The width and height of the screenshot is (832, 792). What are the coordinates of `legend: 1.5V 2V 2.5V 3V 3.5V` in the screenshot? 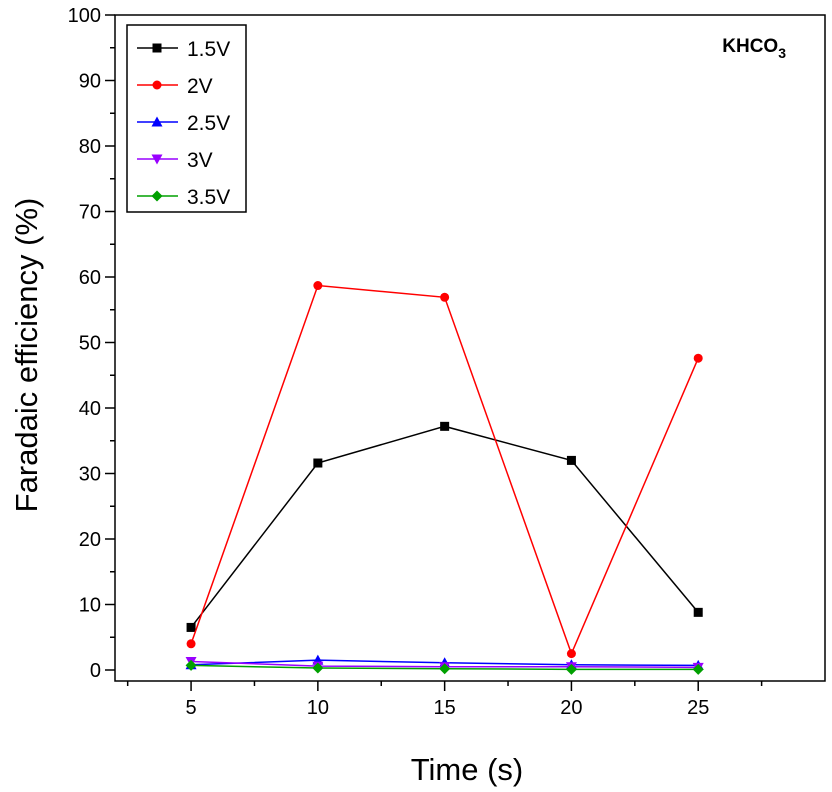 It's located at (186, 118).